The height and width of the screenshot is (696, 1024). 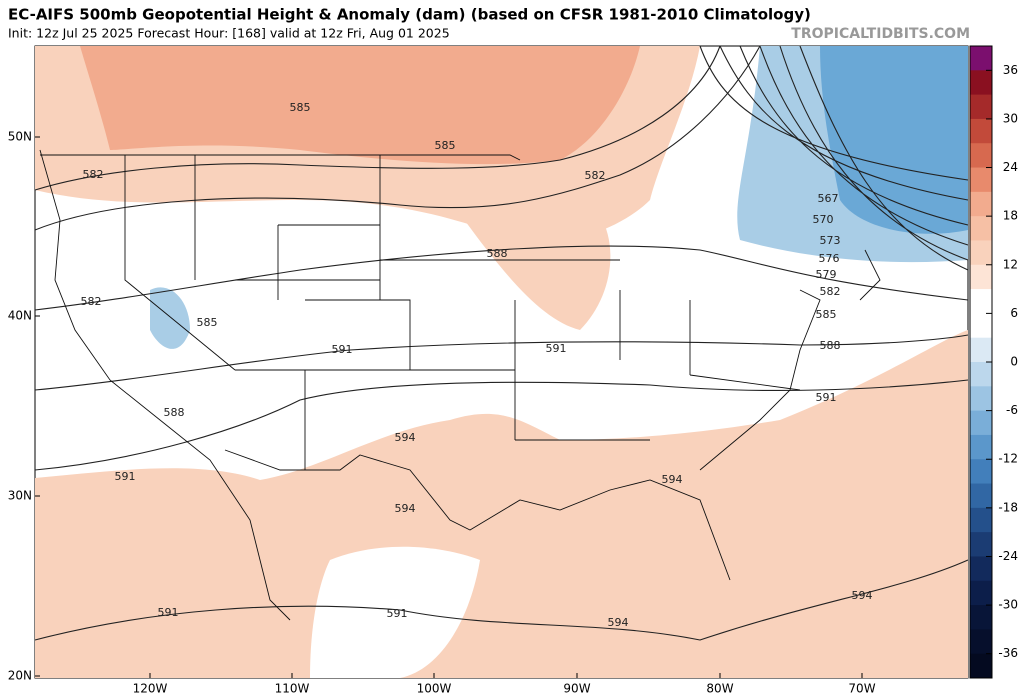 I want to click on colorbar: 36 30 24 18 12 6 0 -6 -12 -18 -24 -30 -36, so click(x=993, y=362).